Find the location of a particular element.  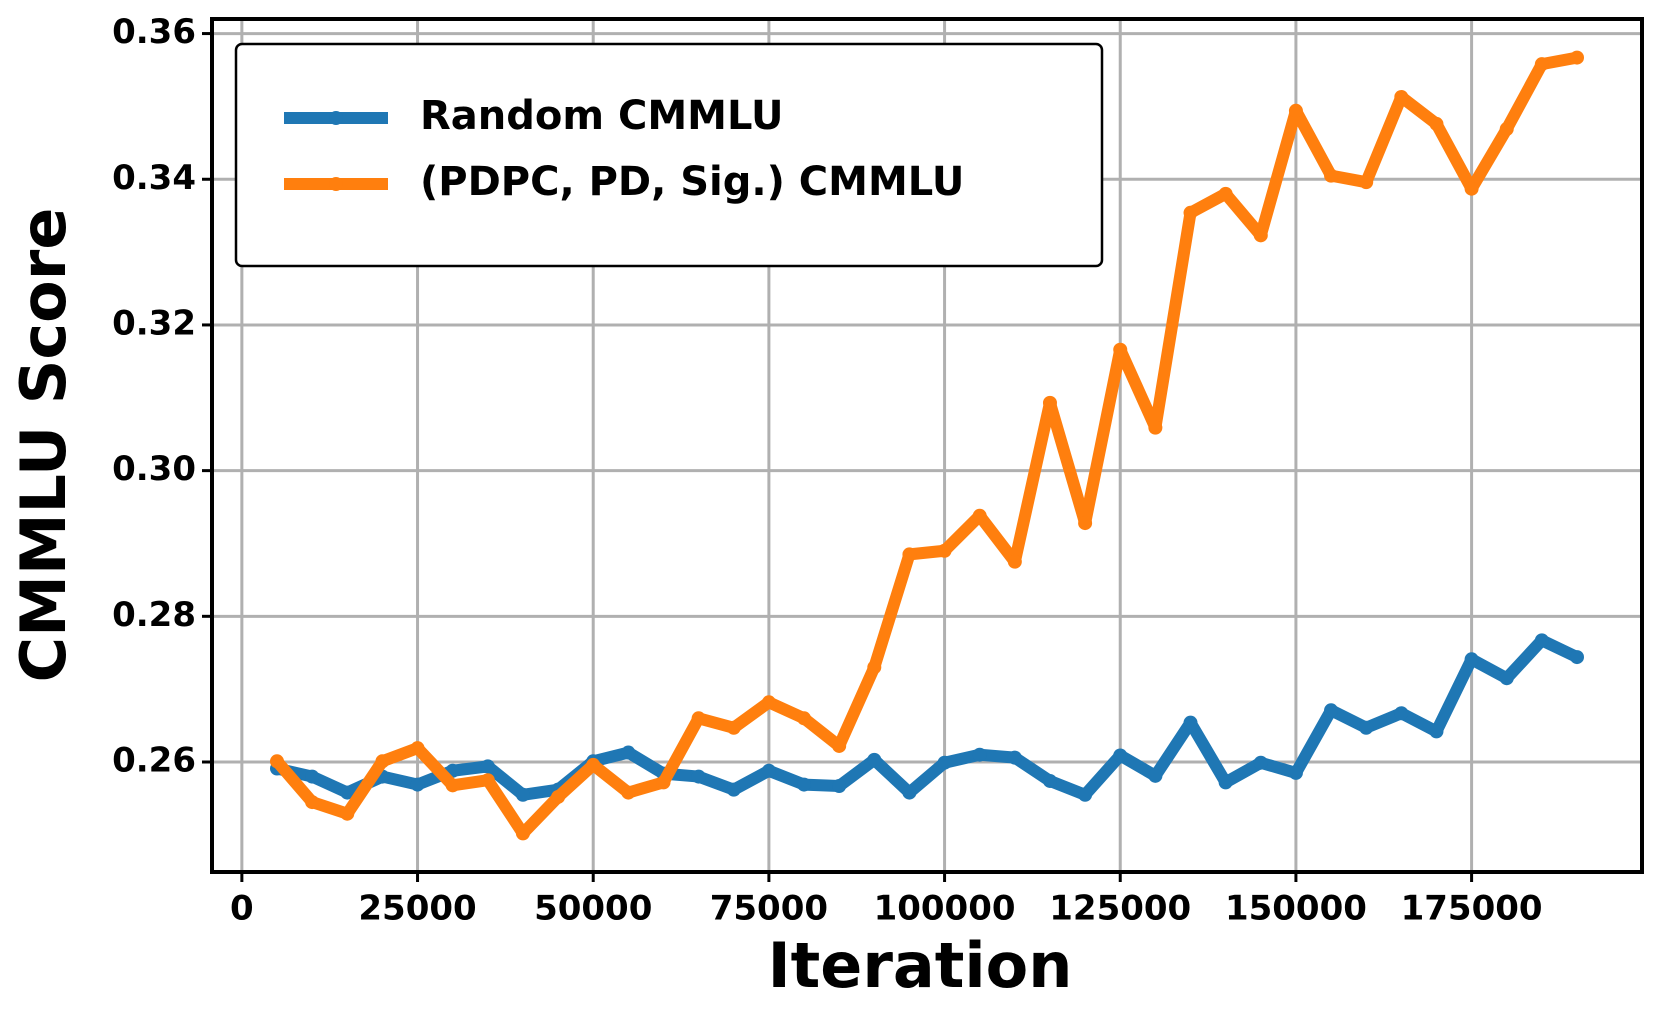

x-tick-label: 100000 is located at coordinates (945, 909).